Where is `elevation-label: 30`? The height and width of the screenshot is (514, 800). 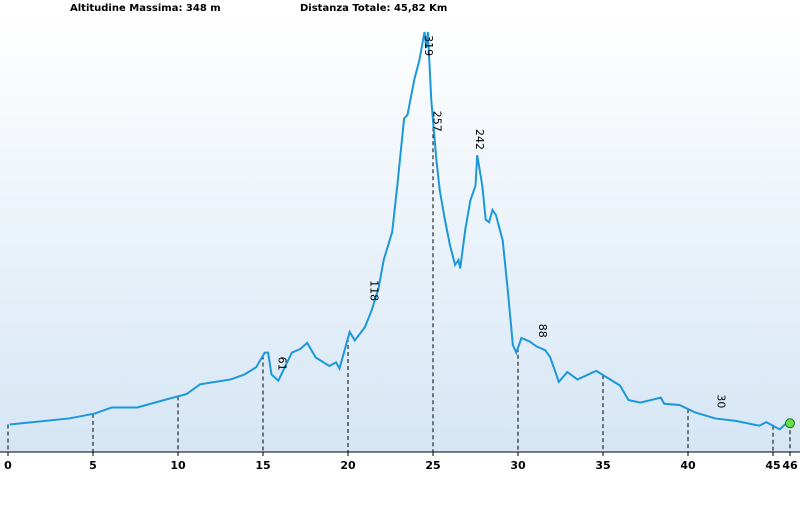 elevation-label: 30 is located at coordinates (720, 401).